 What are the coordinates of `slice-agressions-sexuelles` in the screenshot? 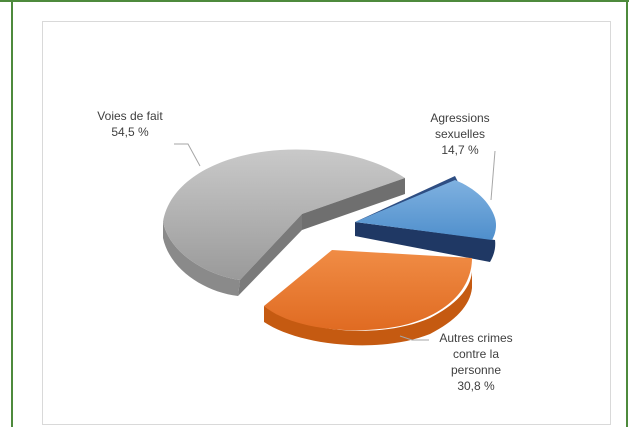 It's located at (425, 219).